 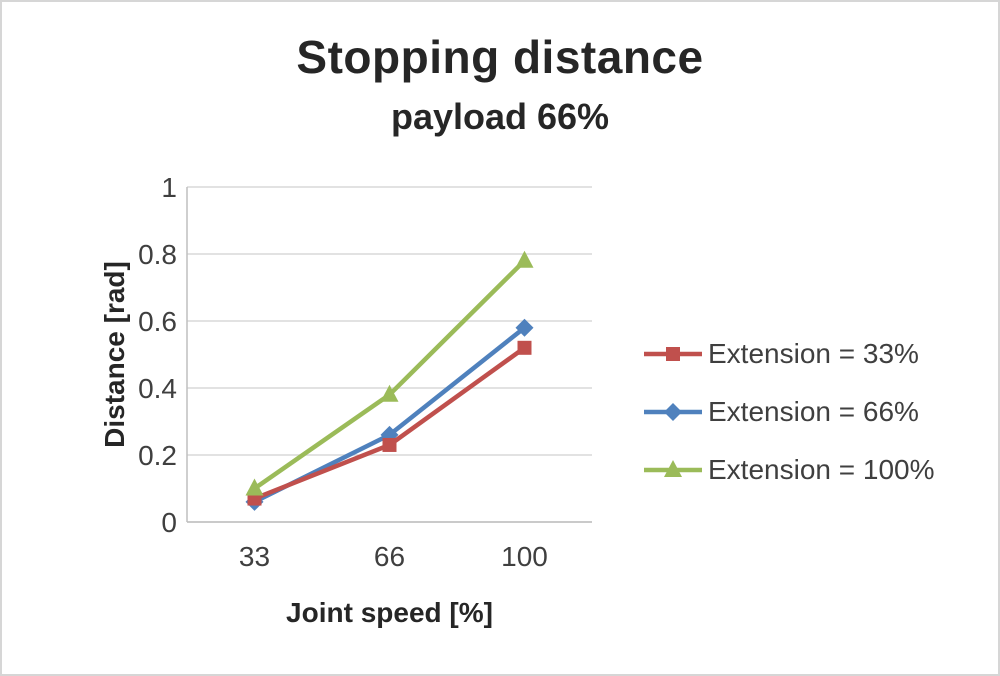 I want to click on chart-subtitle: payload 66%, so click(x=500, y=116).